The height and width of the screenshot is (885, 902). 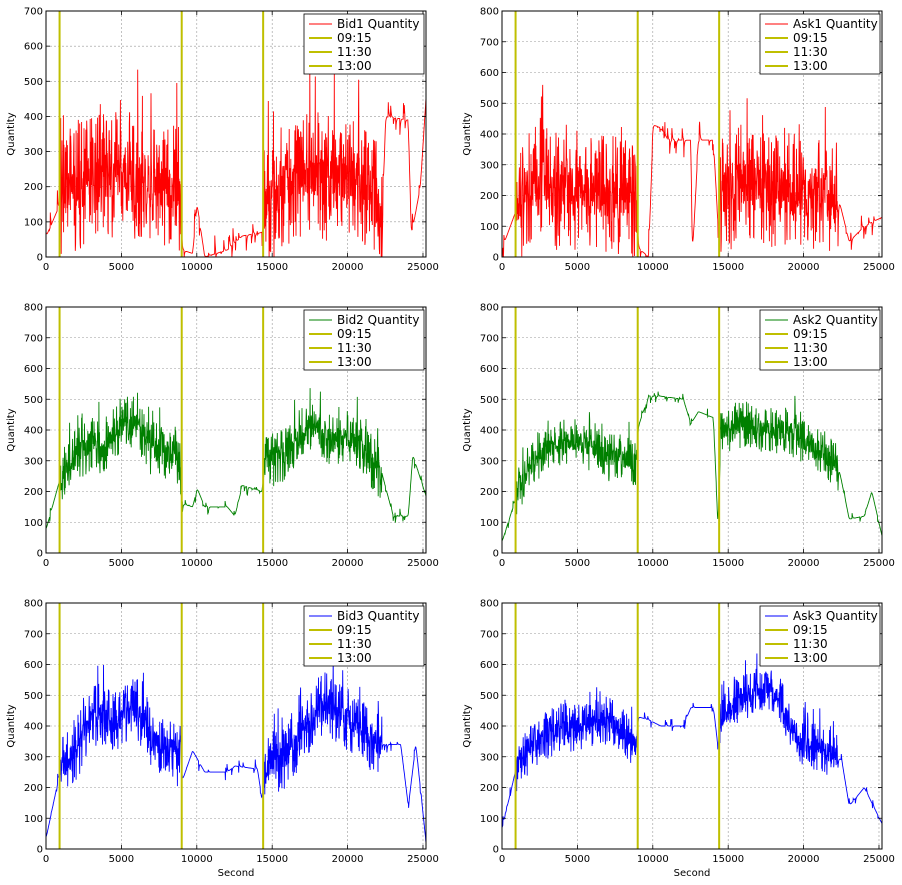 I want to click on plot-frame, so click(x=236, y=134).